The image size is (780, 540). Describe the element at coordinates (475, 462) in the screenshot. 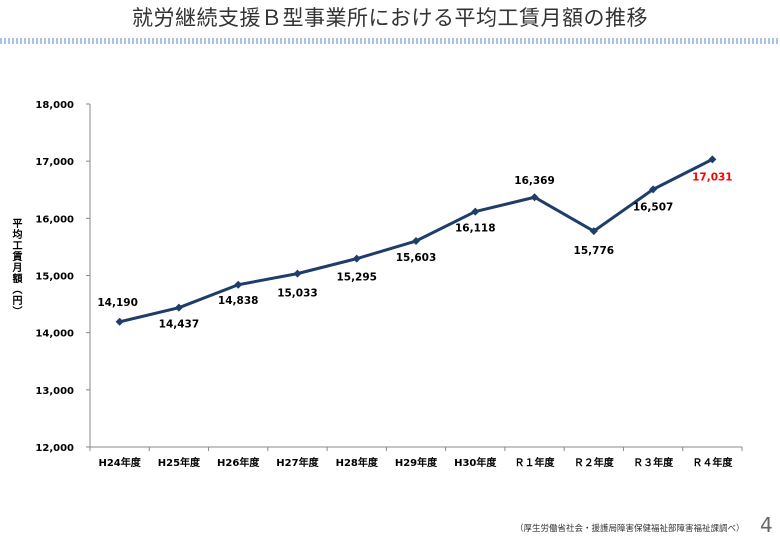

I see `x-tick-label: H30年度` at that location.